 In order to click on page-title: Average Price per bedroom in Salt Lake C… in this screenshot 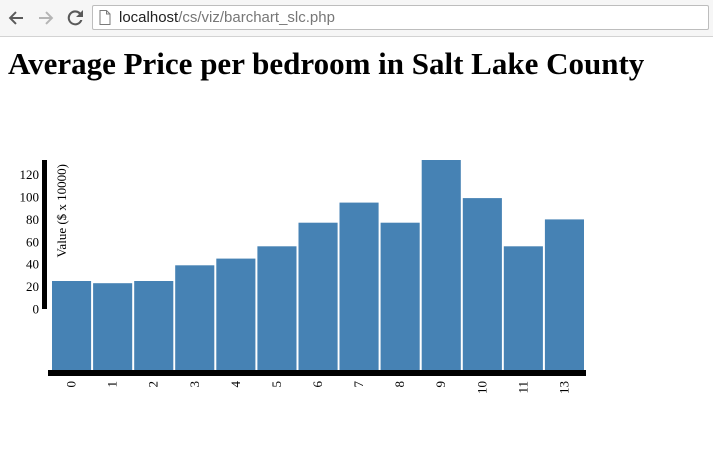, I will do `click(326, 63)`.